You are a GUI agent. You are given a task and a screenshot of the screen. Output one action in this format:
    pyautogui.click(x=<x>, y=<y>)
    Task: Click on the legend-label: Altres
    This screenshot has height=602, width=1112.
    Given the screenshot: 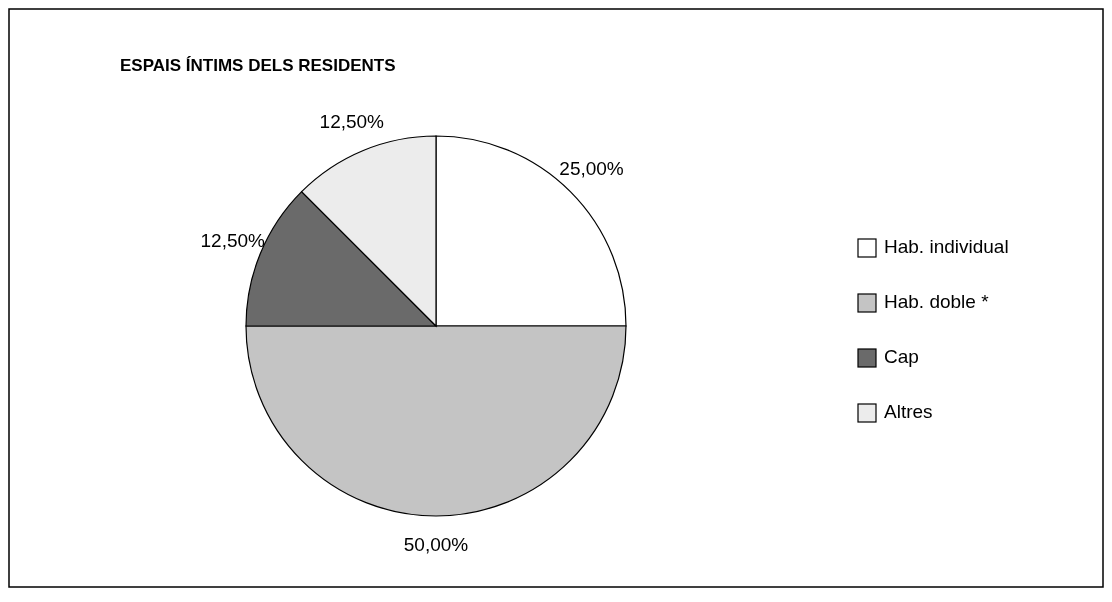 What is the action you would take?
    pyautogui.click(x=908, y=412)
    